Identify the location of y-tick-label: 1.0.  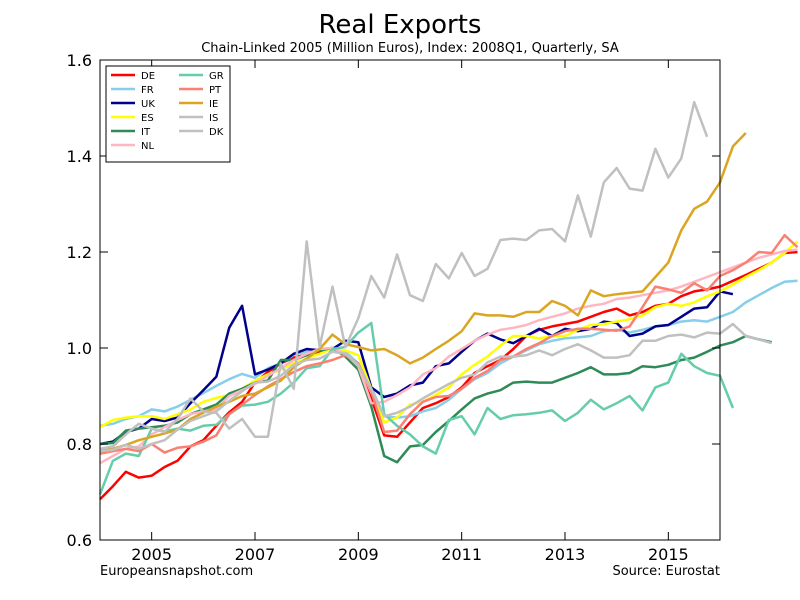
(79, 348).